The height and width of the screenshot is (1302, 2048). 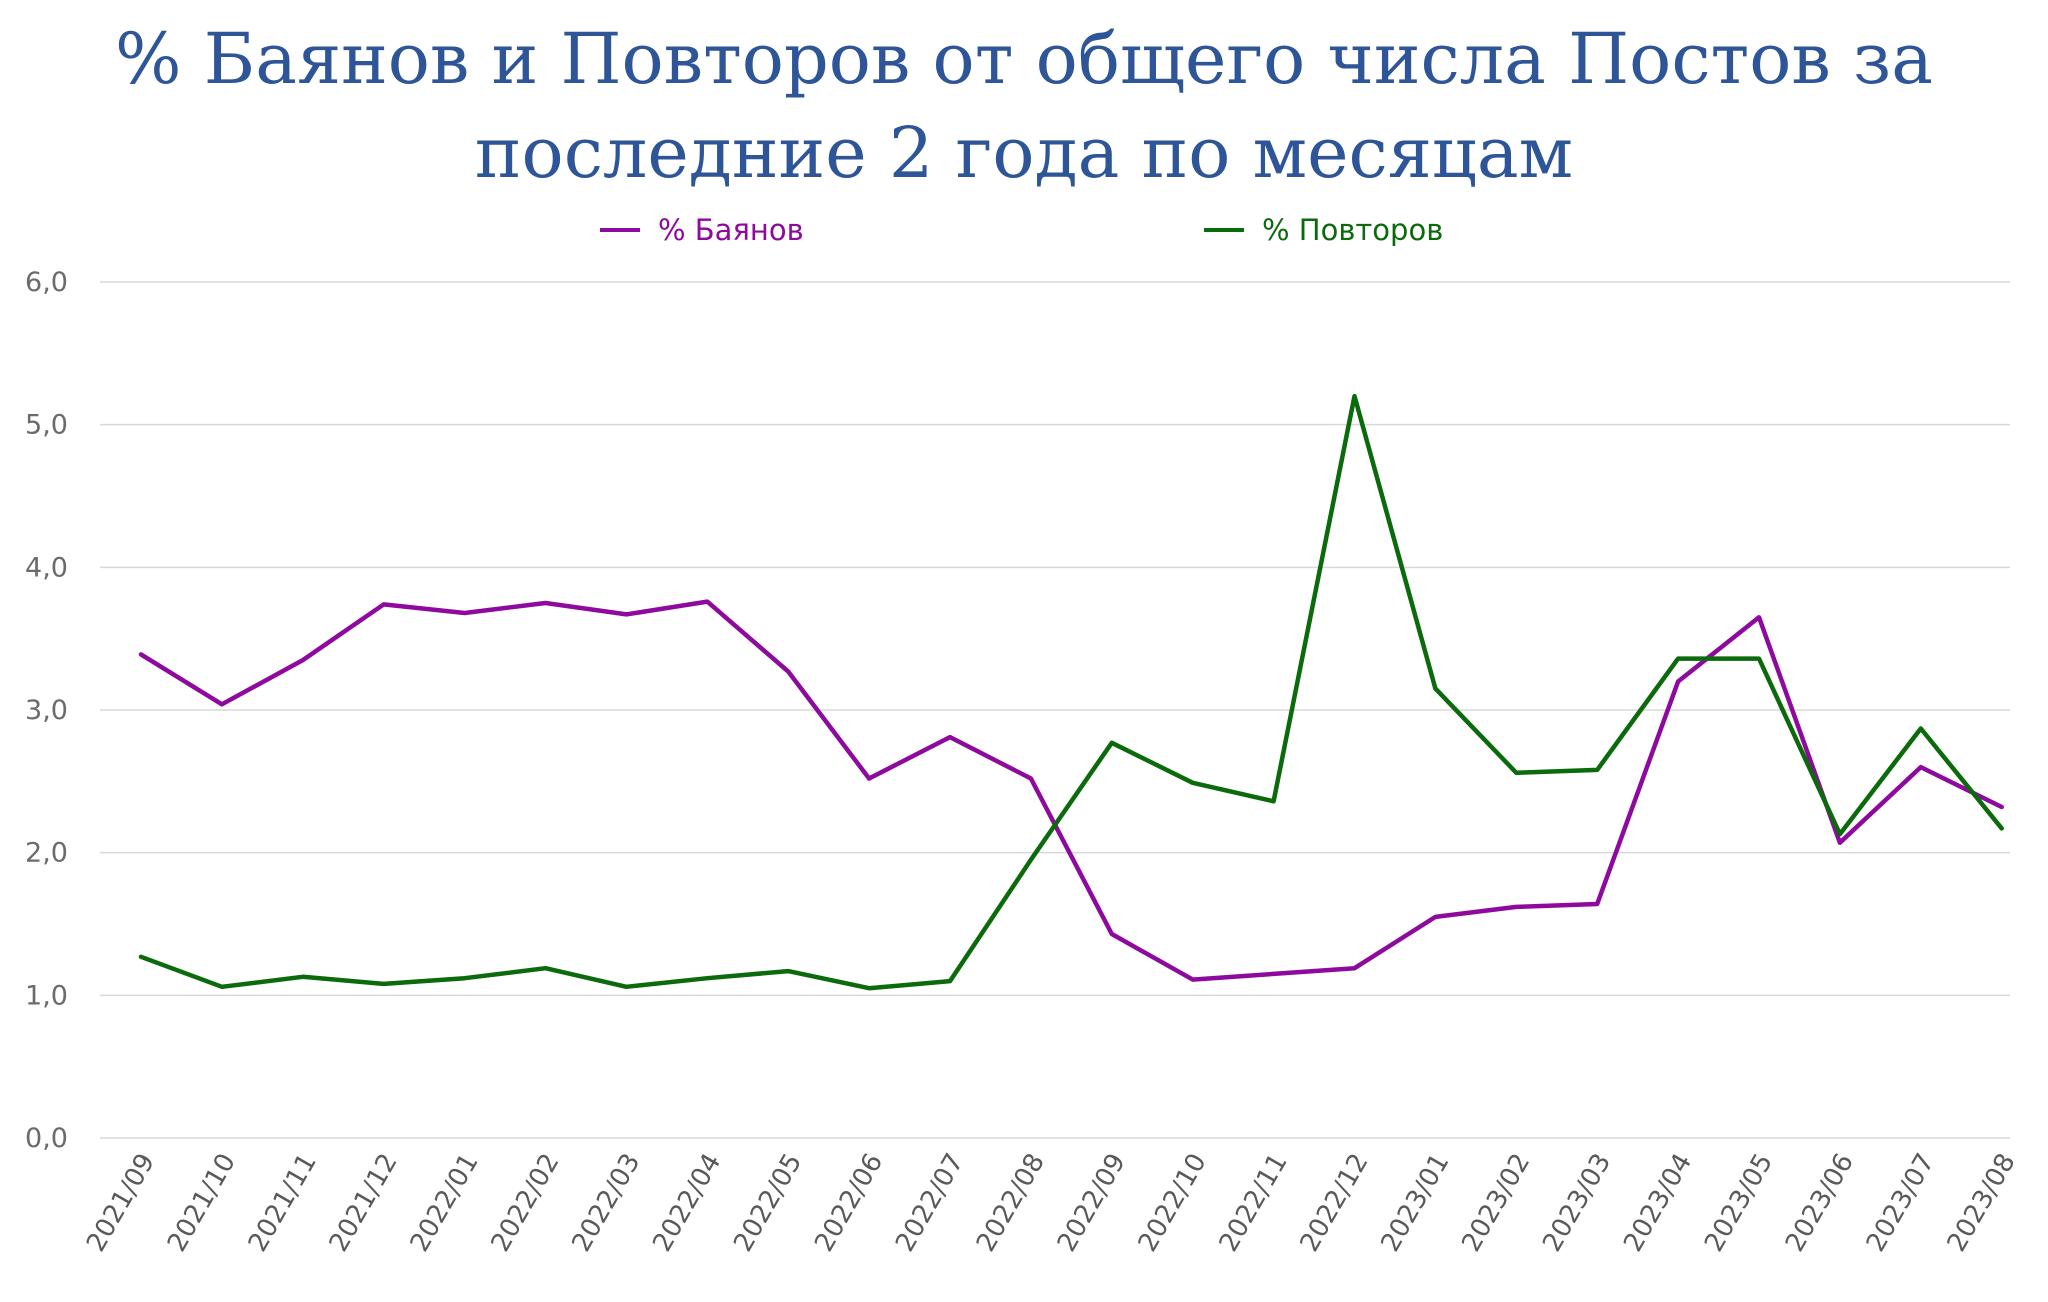 I want to click on y-tick-label-6: 6,0, so click(x=46, y=282).